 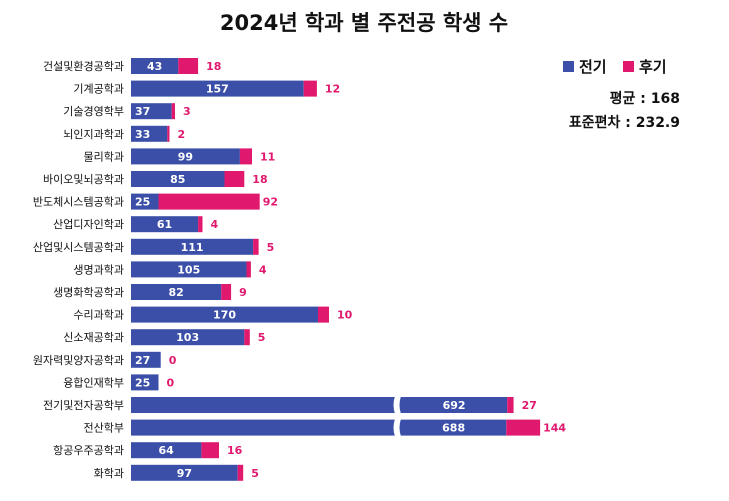 What do you see at coordinates (93, 382) in the screenshot?
I see `category-label: 융합인재학부` at bounding box center [93, 382].